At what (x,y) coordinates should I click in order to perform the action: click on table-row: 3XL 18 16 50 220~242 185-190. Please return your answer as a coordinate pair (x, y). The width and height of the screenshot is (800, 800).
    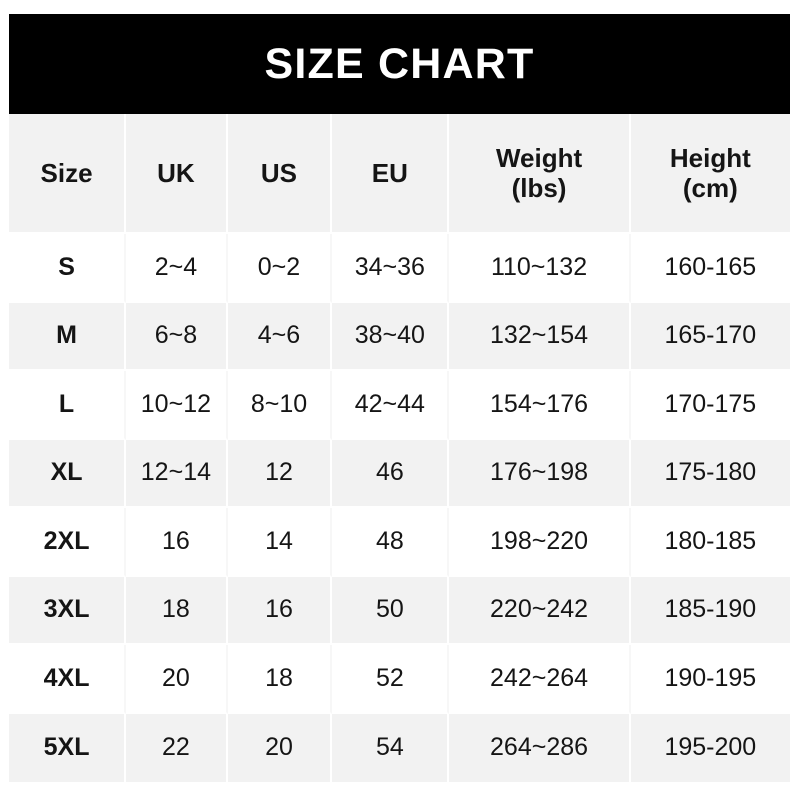
    Looking at the image, I should click on (399, 610).